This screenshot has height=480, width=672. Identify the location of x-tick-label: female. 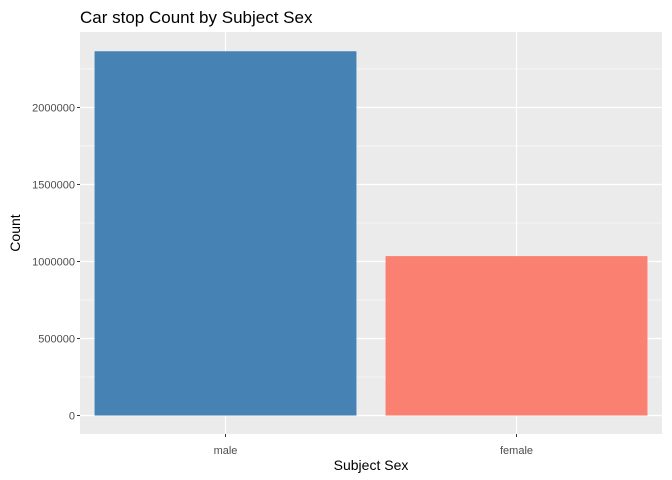
(516, 451).